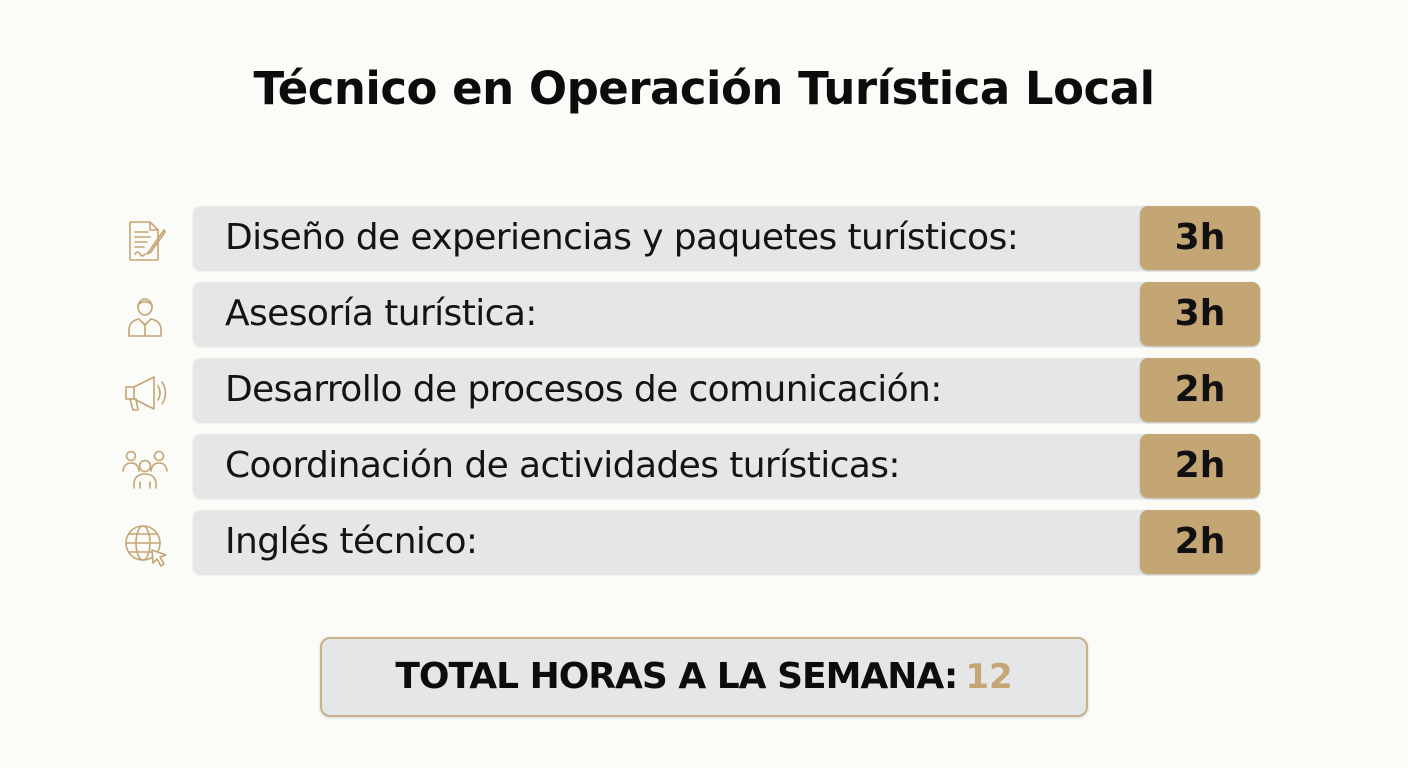 The image size is (1408, 768). I want to click on subject-row: Inglés técnico: 2h, so click(689, 543).